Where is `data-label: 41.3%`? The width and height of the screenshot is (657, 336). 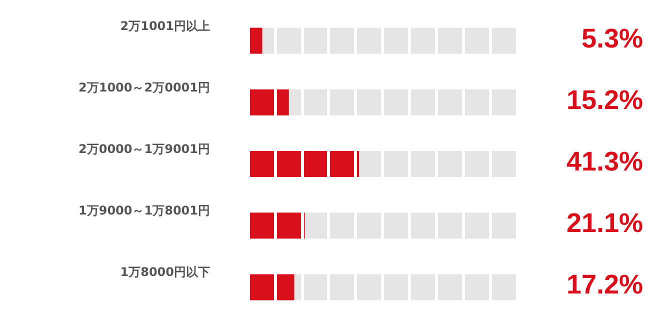 data-label: 41.3% is located at coordinates (605, 161).